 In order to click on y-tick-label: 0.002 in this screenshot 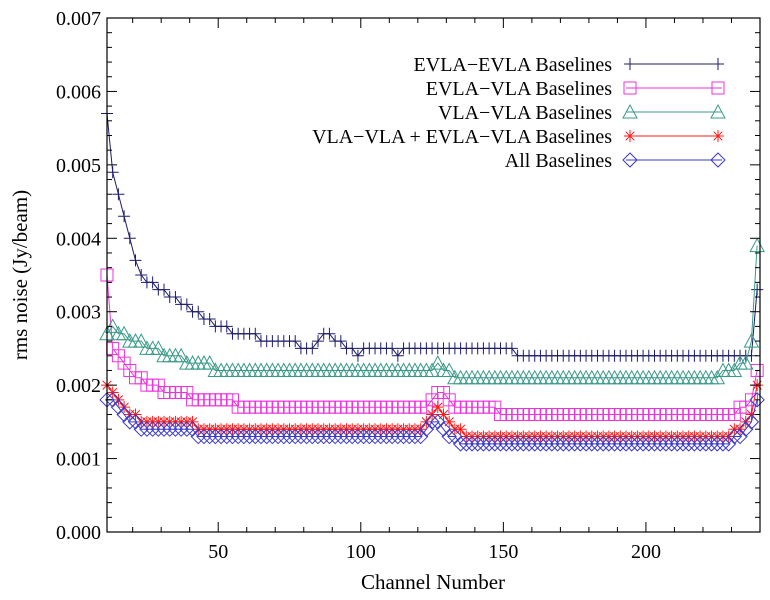, I will do `click(78, 386)`.